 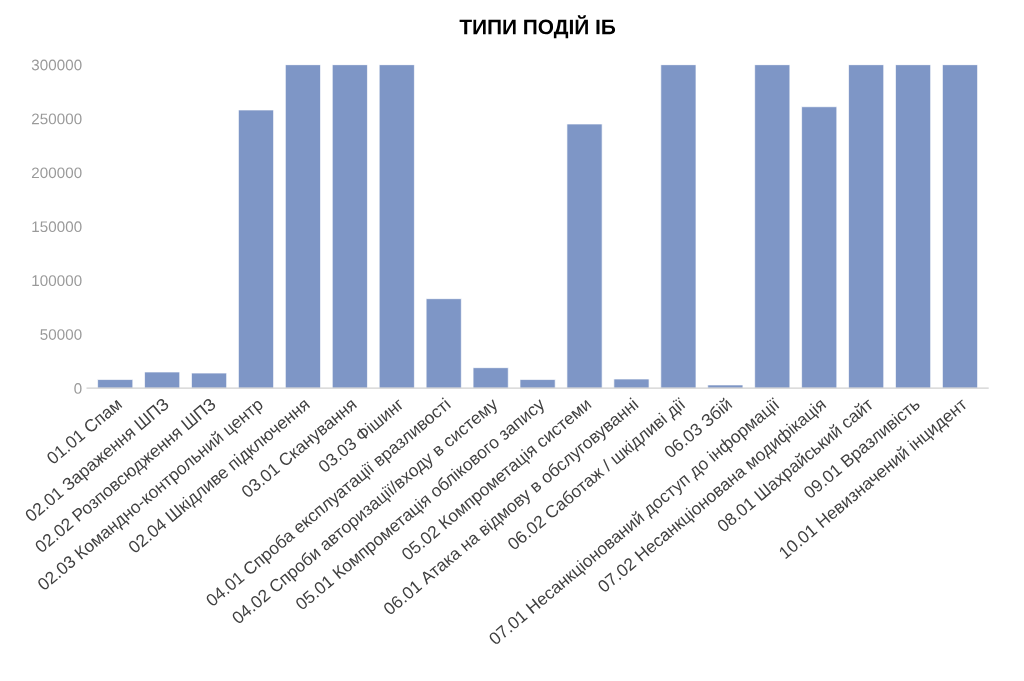 I want to click on y-tick-label: 200000, so click(x=56, y=173).